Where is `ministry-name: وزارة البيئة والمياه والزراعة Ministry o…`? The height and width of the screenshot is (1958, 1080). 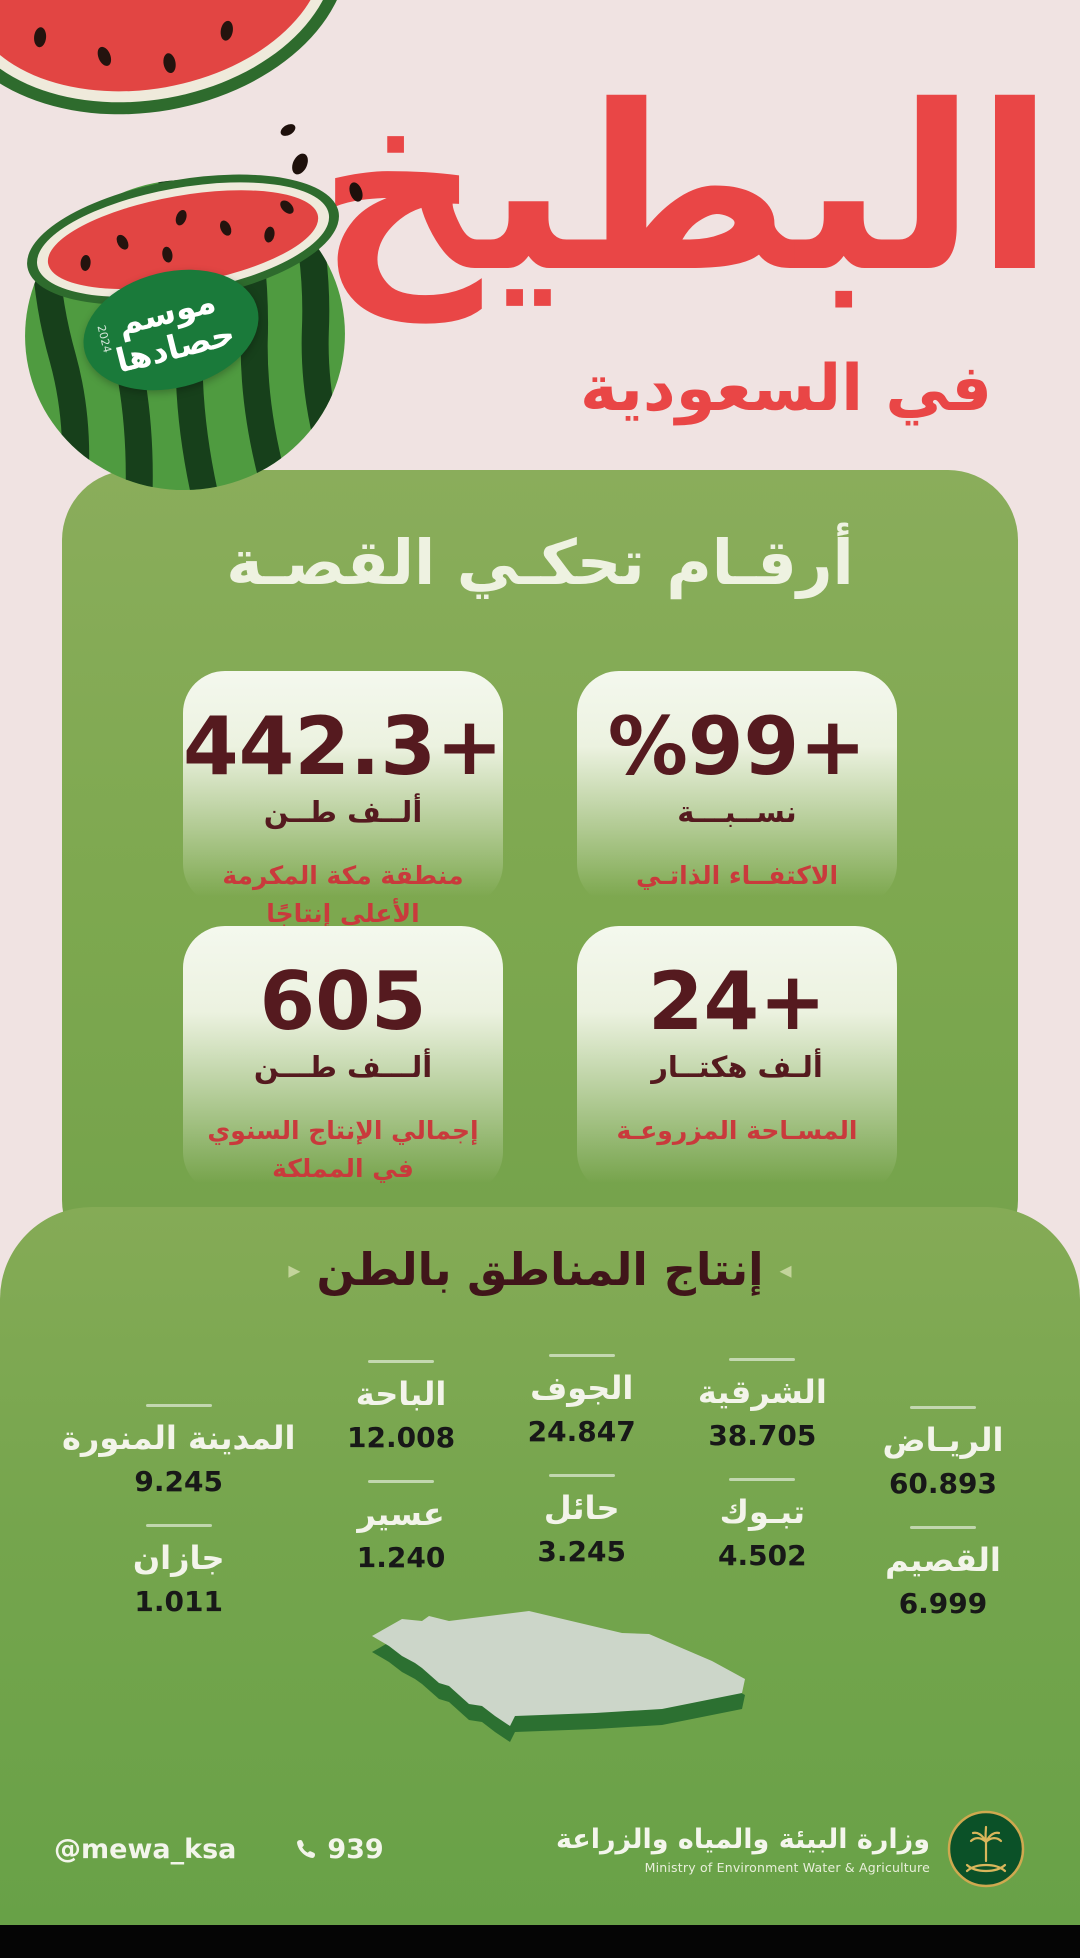 ministry-name: وزارة البيئة والمياه والزراعة Ministry o… is located at coordinates (743, 1849).